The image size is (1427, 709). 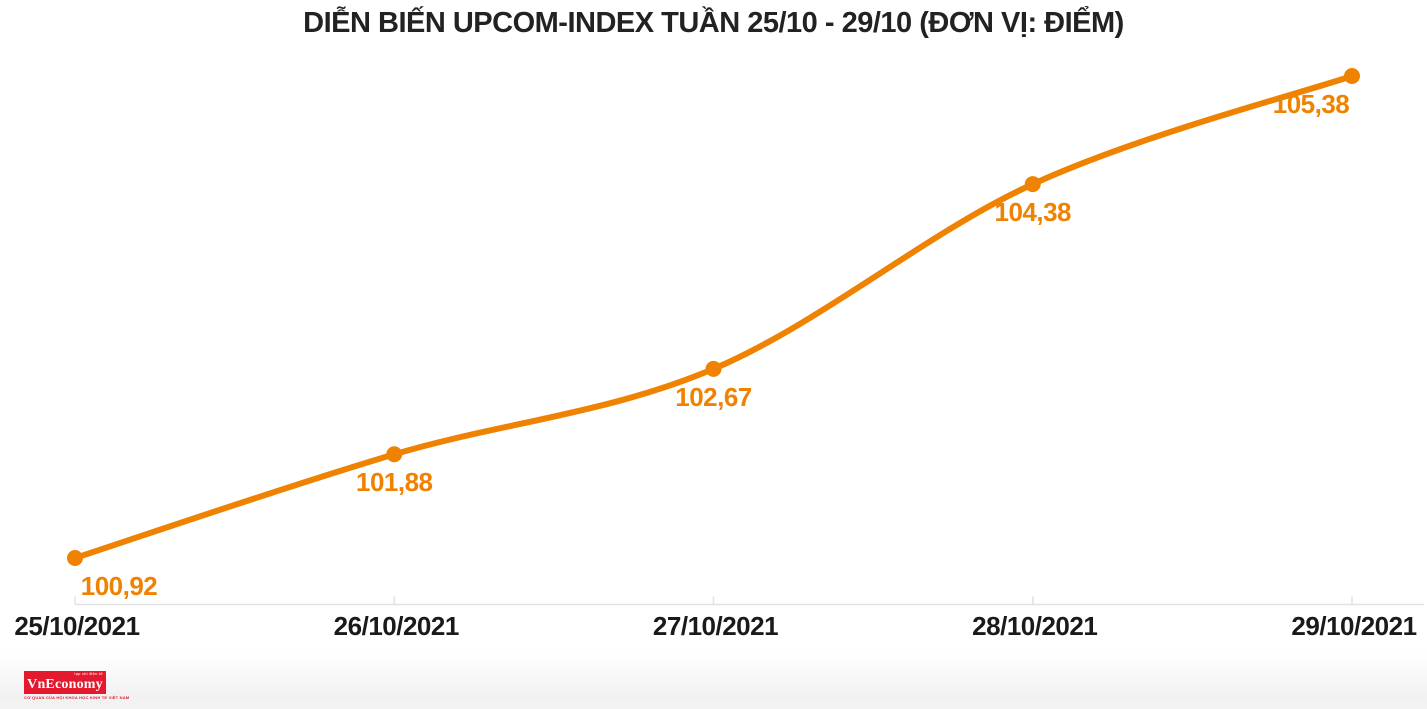 I want to click on x-axis-label: 28/10/2021, so click(x=1035, y=626).